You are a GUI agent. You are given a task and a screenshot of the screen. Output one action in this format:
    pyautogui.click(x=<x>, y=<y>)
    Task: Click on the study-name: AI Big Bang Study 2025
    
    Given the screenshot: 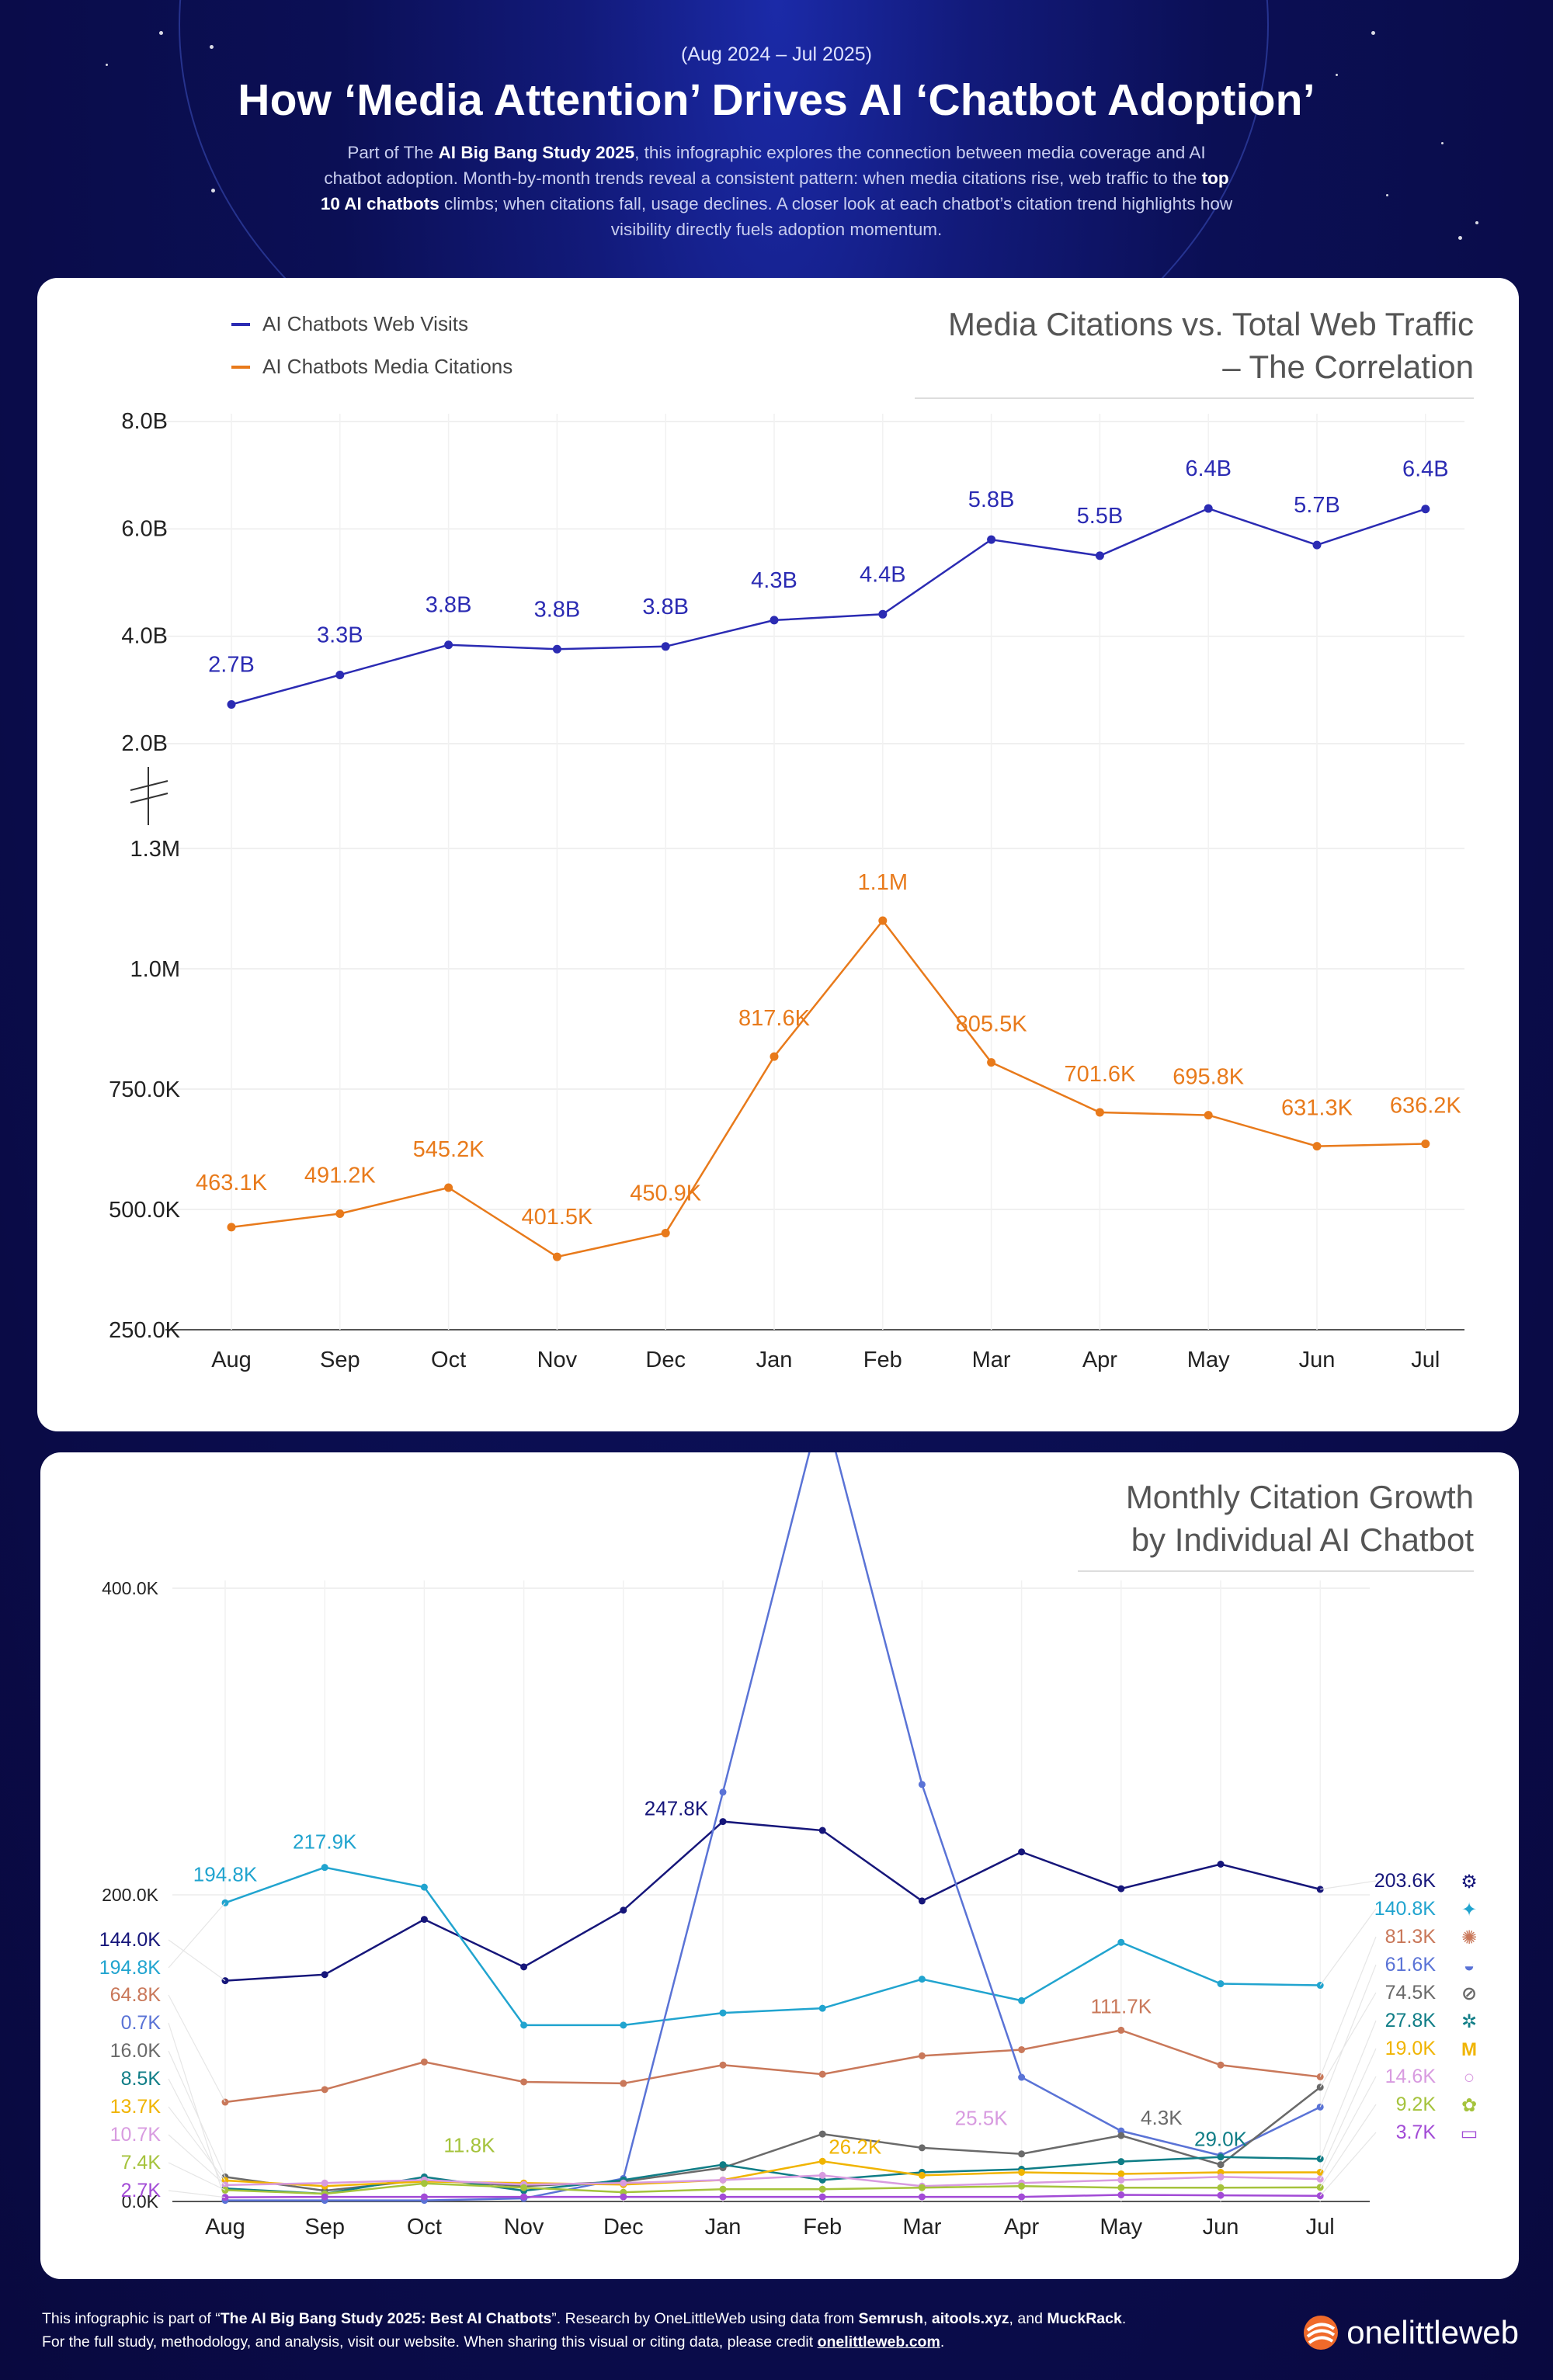 What is the action you would take?
    pyautogui.click(x=537, y=152)
    